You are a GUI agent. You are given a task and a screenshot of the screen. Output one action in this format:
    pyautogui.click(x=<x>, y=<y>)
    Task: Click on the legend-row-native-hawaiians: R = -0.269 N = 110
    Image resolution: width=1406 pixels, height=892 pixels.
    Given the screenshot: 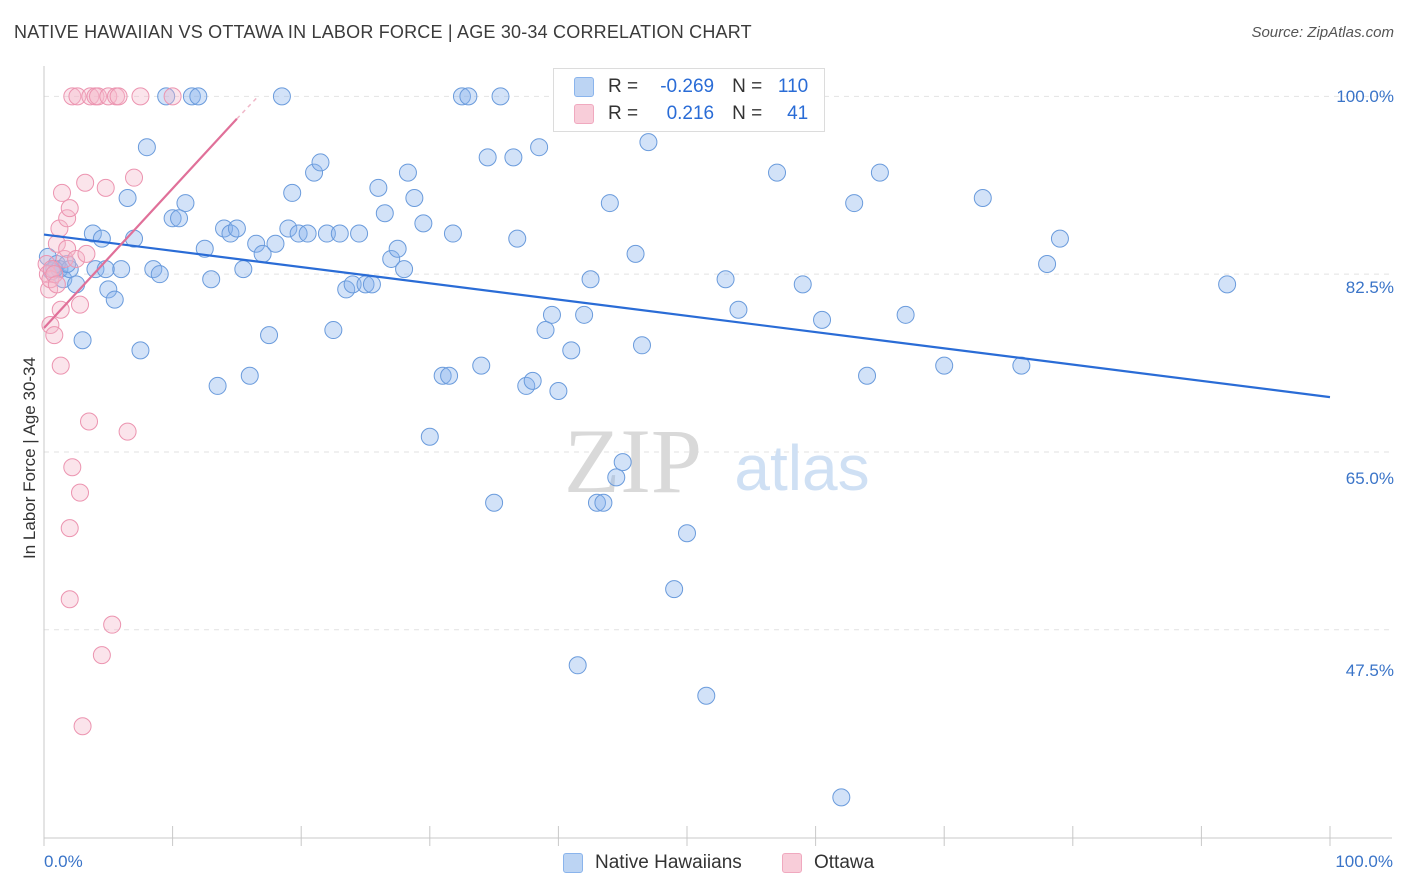 What is the action you would take?
    pyautogui.click(x=691, y=87)
    